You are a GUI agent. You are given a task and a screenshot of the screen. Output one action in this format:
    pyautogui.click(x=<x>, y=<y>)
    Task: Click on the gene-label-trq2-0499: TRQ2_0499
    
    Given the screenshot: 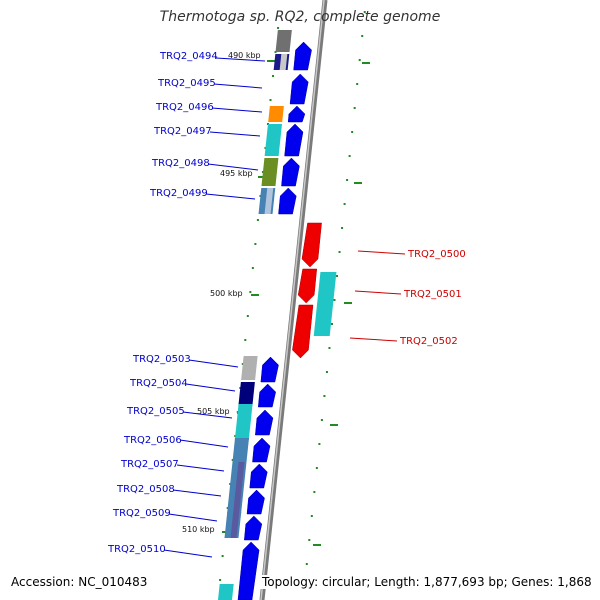 What is the action you would take?
    pyautogui.click(x=179, y=193)
    